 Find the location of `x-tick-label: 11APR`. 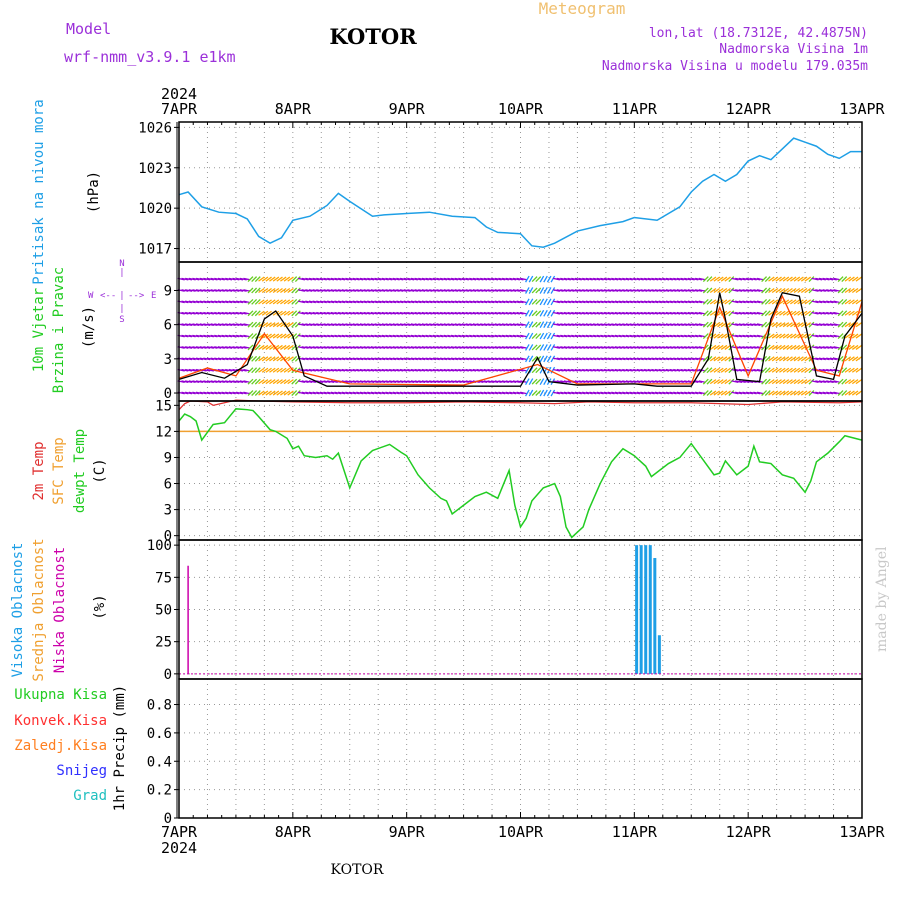

x-tick-label: 11APR is located at coordinates (635, 109).